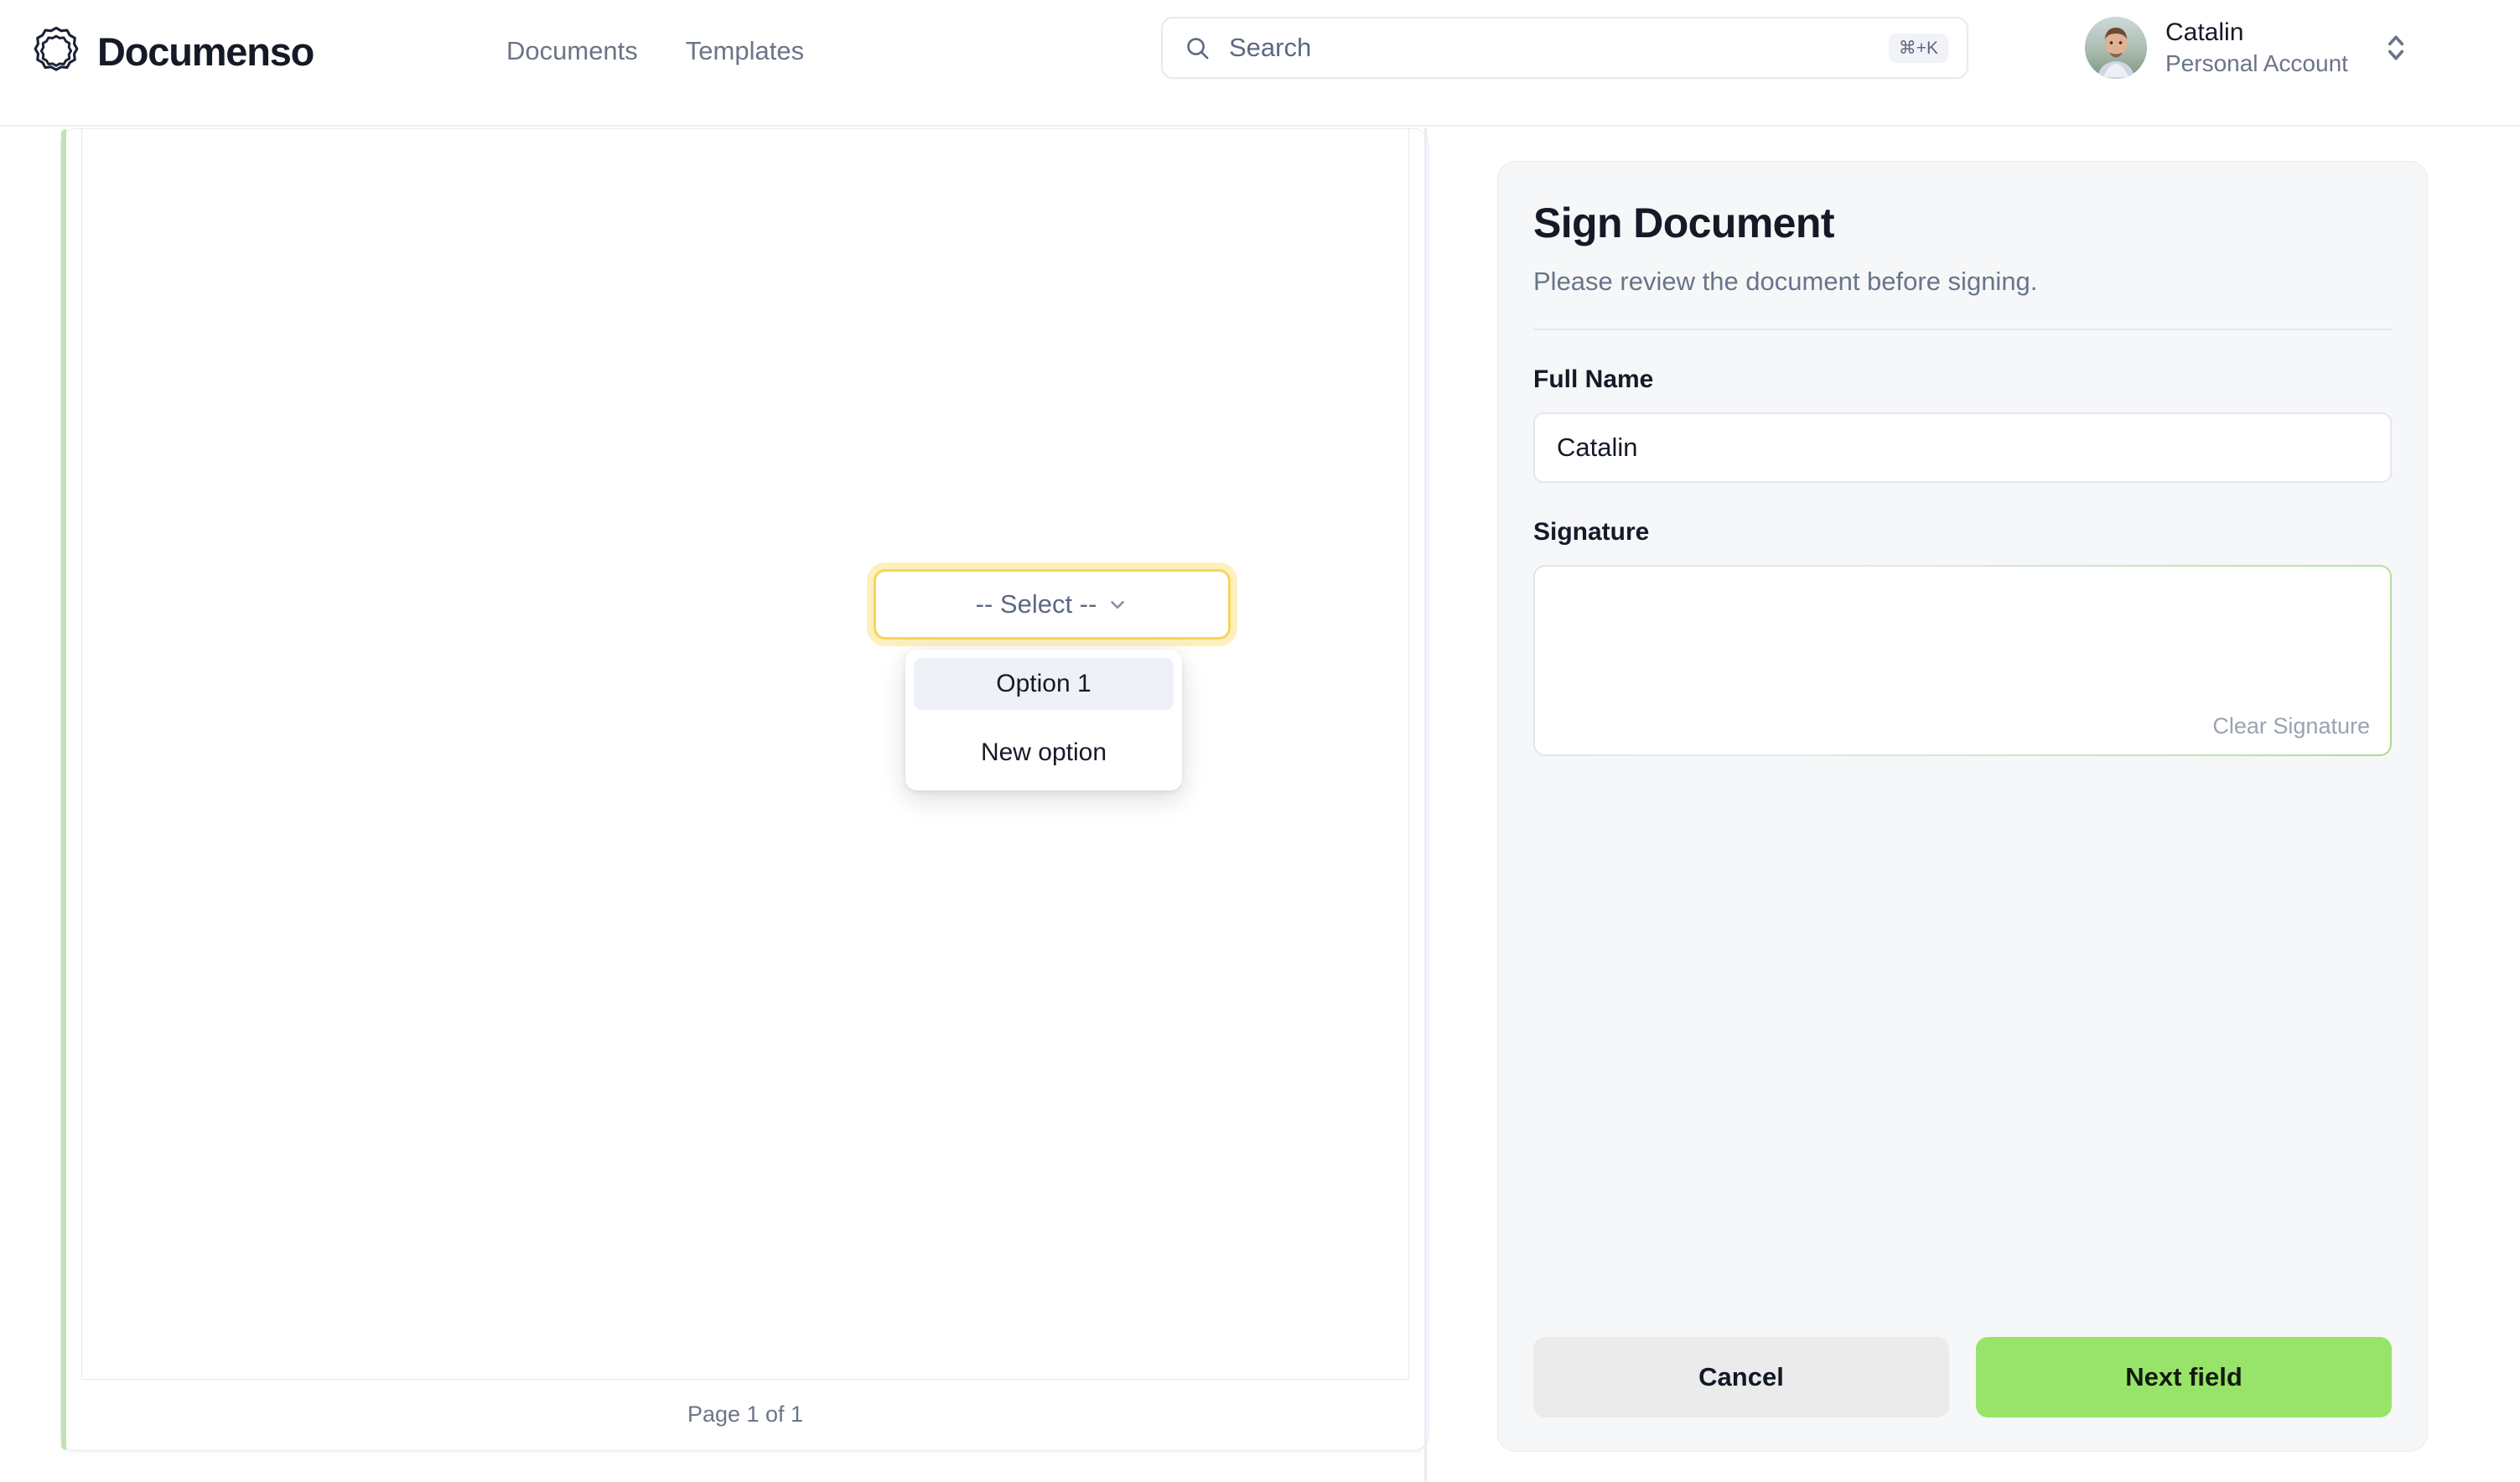 Image resolution: width=2520 pixels, height=1482 pixels. Describe the element at coordinates (1741, 1377) in the screenshot. I see `cancel-button: Cancel` at that location.